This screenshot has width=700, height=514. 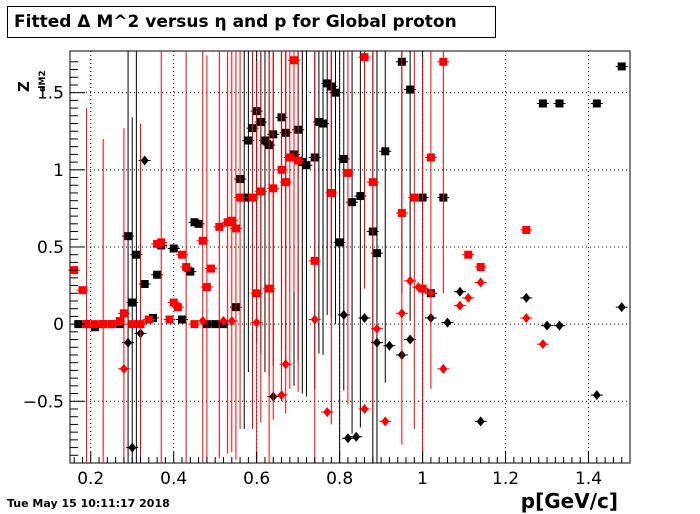 I want to click on y-tick-label: −0.5, so click(x=43, y=402).